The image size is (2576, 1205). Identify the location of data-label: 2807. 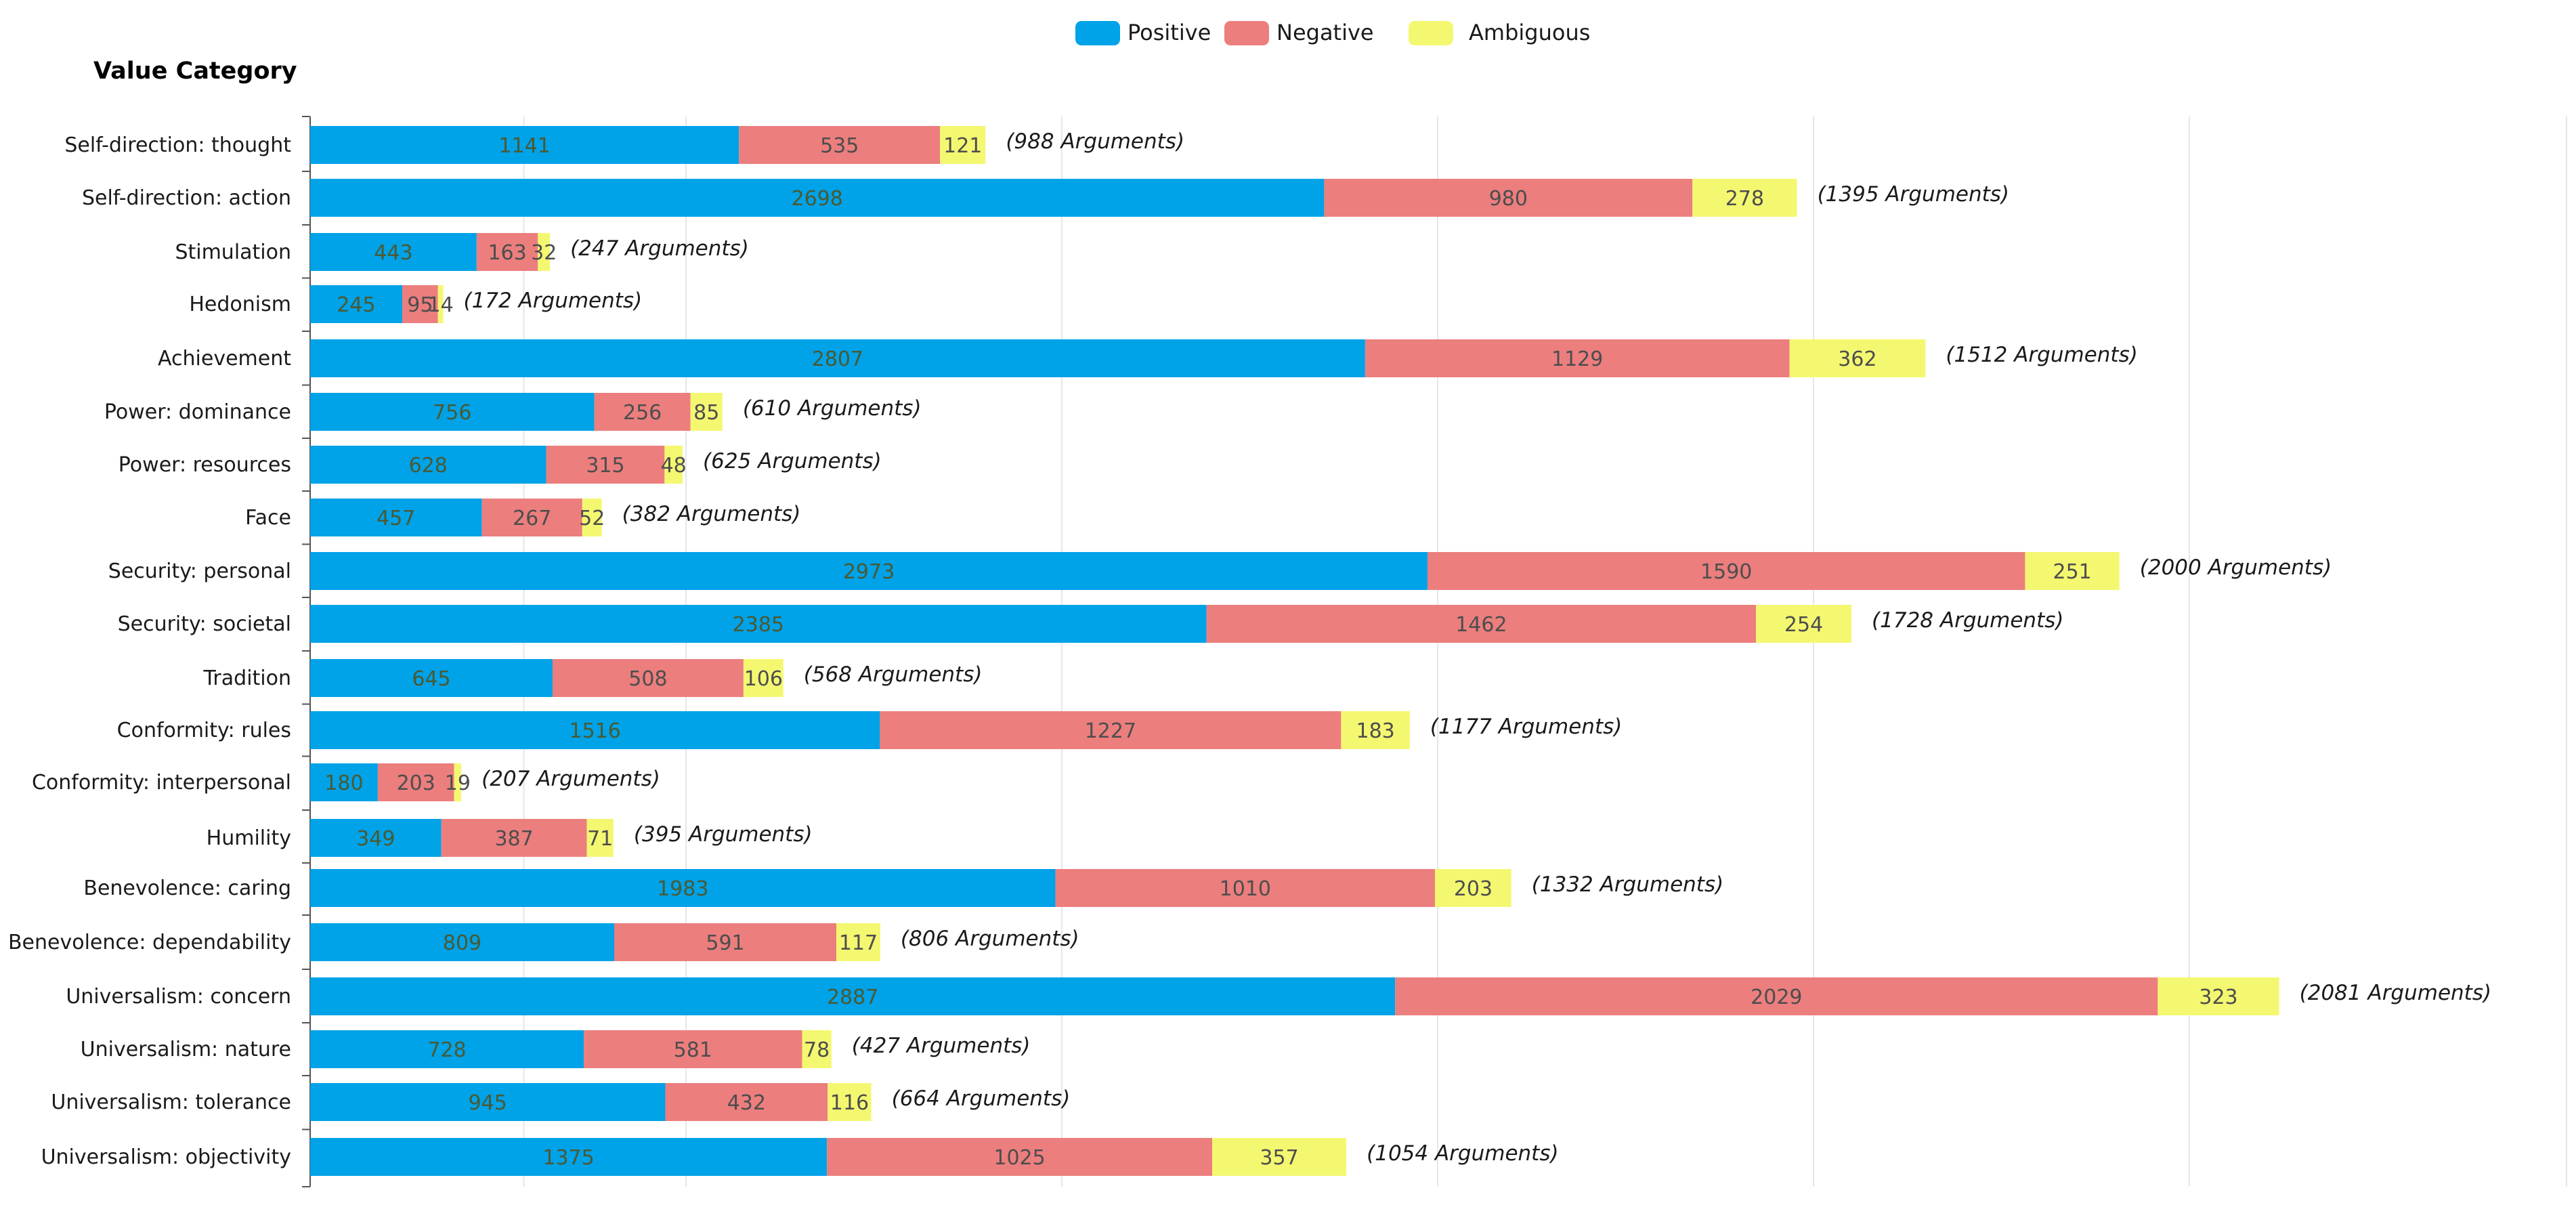
(837, 359).